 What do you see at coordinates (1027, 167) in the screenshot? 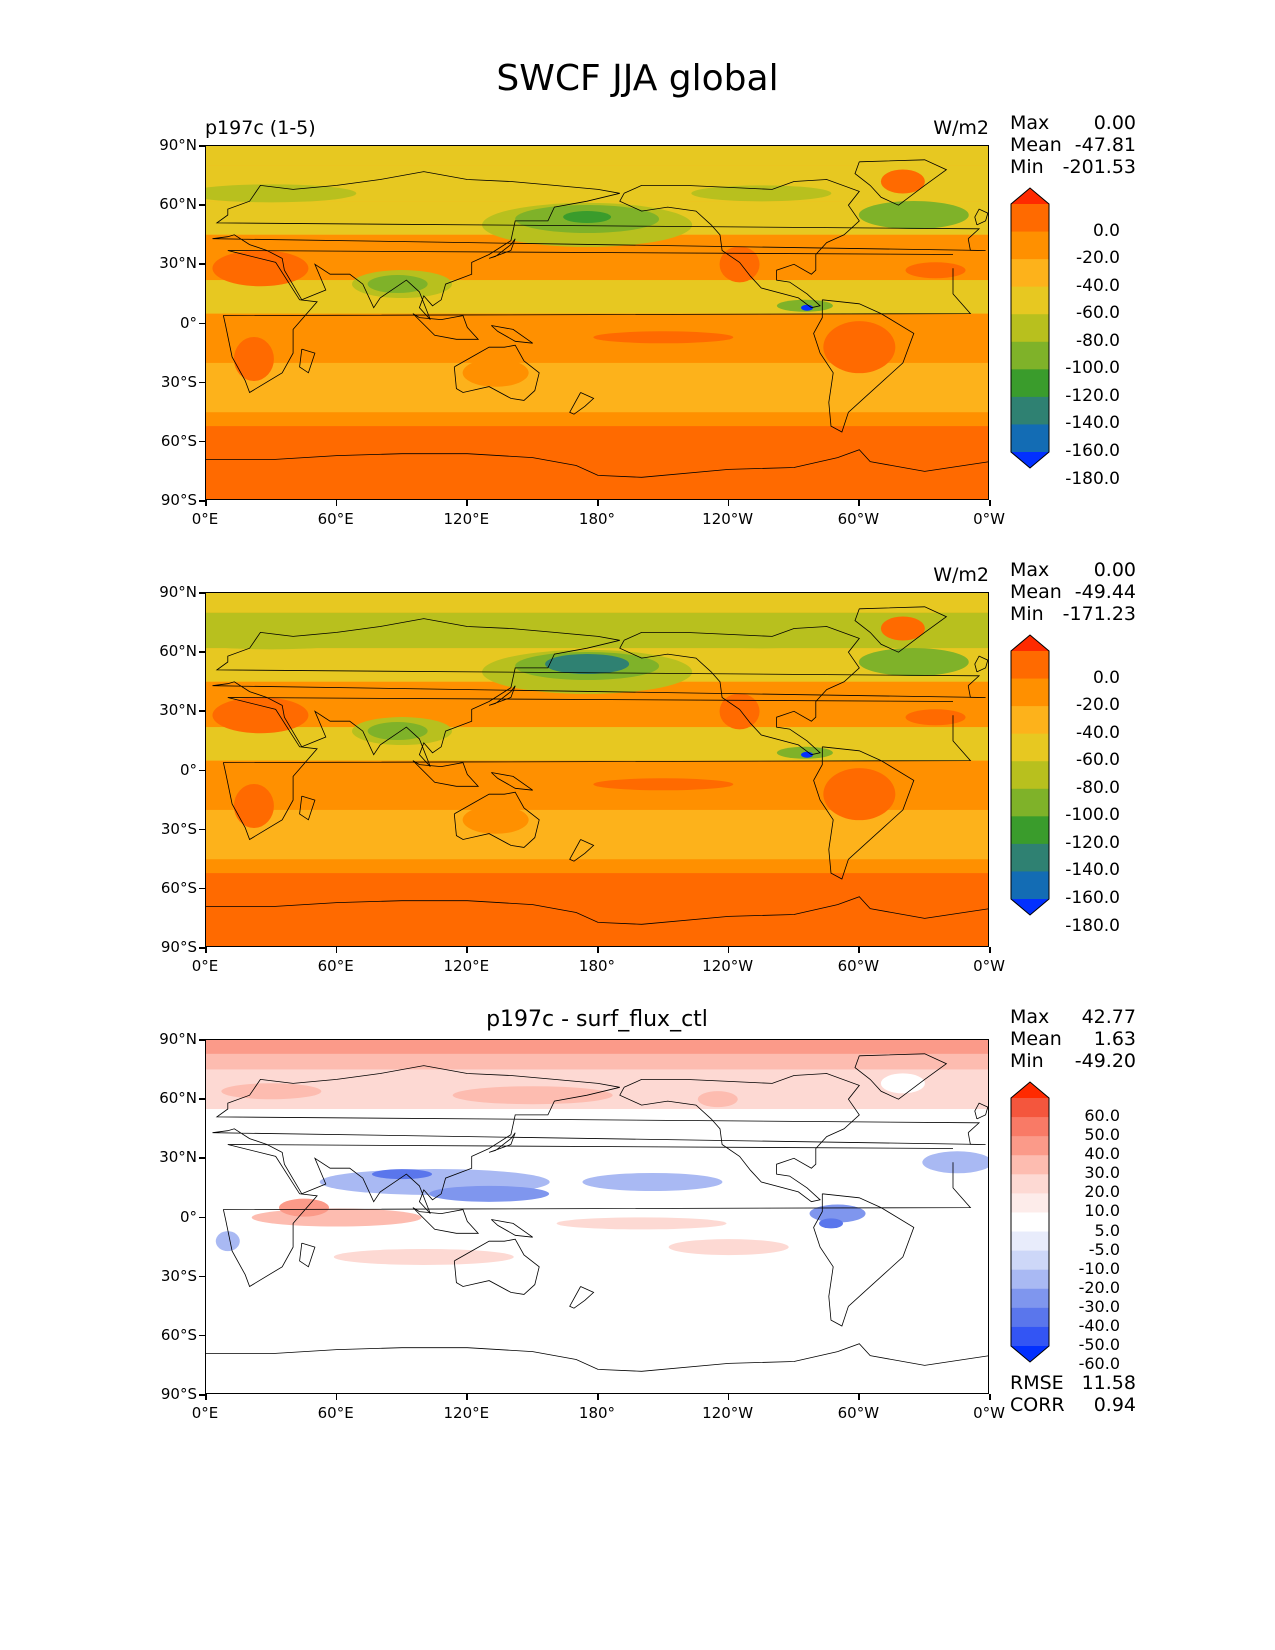
I see `stat-name: Min` at bounding box center [1027, 167].